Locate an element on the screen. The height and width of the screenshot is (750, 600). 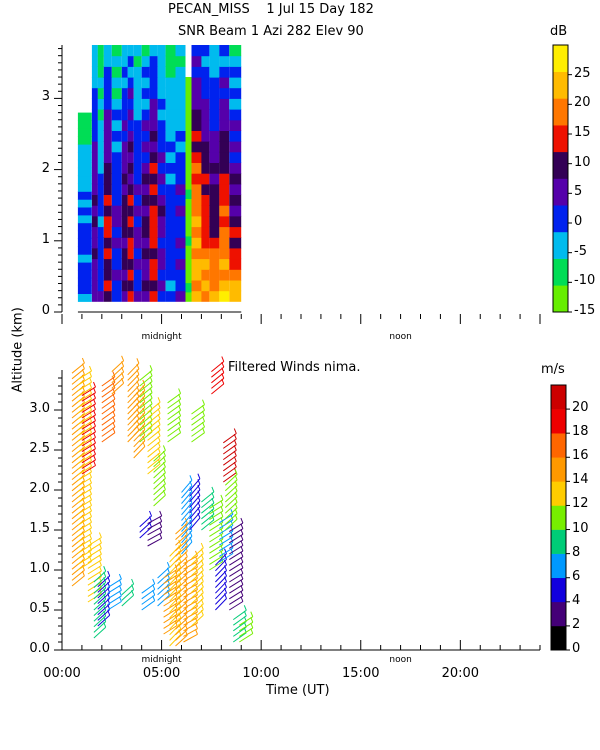
wind-colorbar-tick-label: 8 is located at coordinates (576, 552).